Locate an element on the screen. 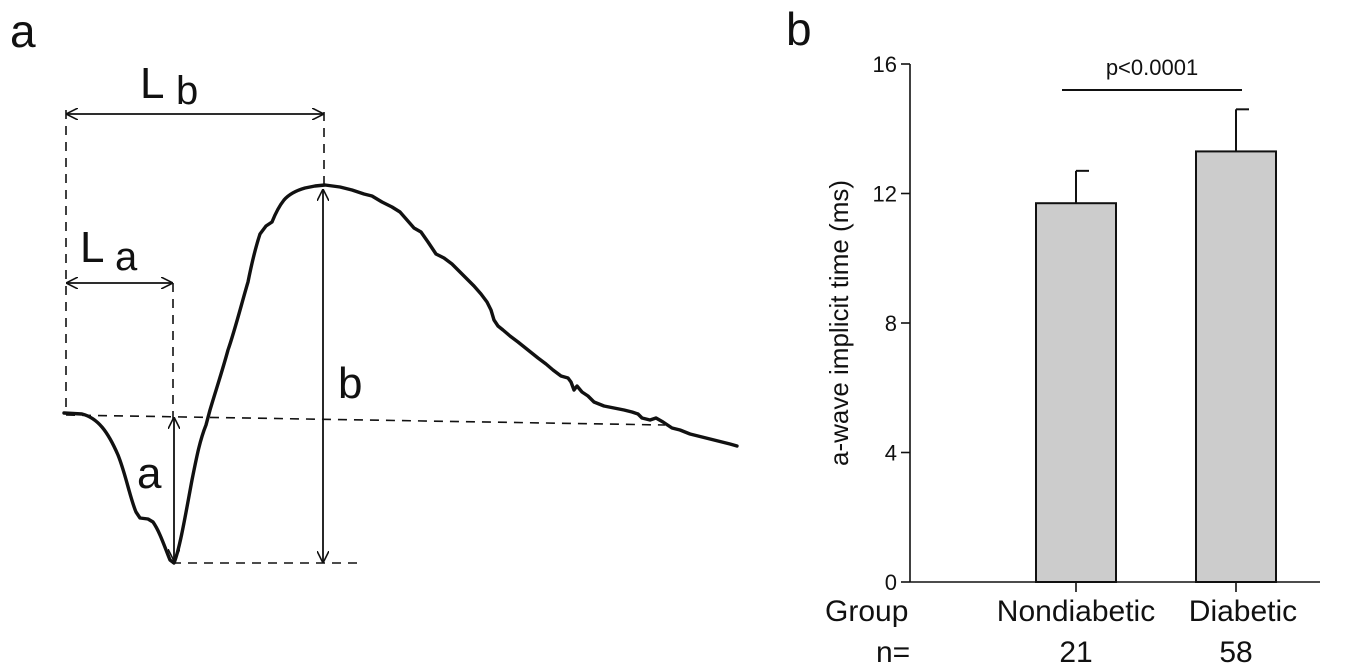 The image size is (1357, 671). p-value-annotation: p<0.0001 is located at coordinates (1152, 67).